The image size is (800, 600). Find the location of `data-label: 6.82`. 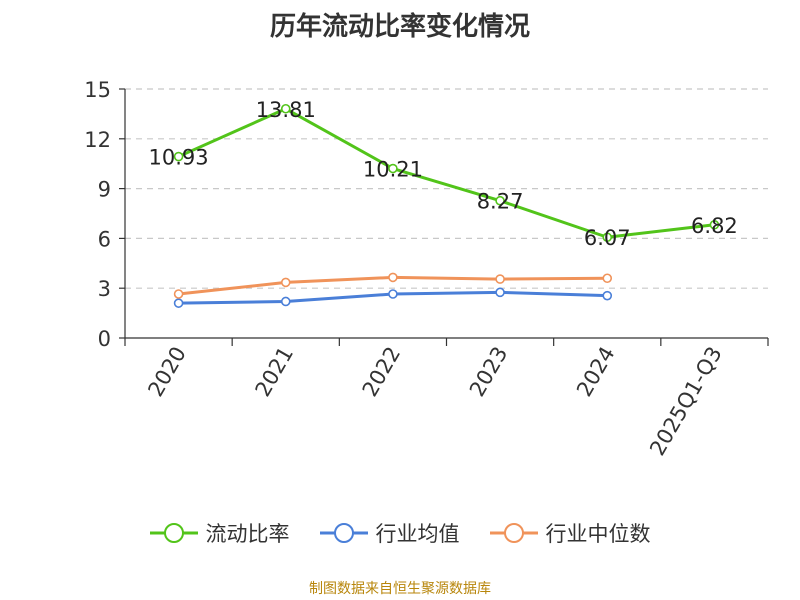

data-label: 6.82 is located at coordinates (714, 226).